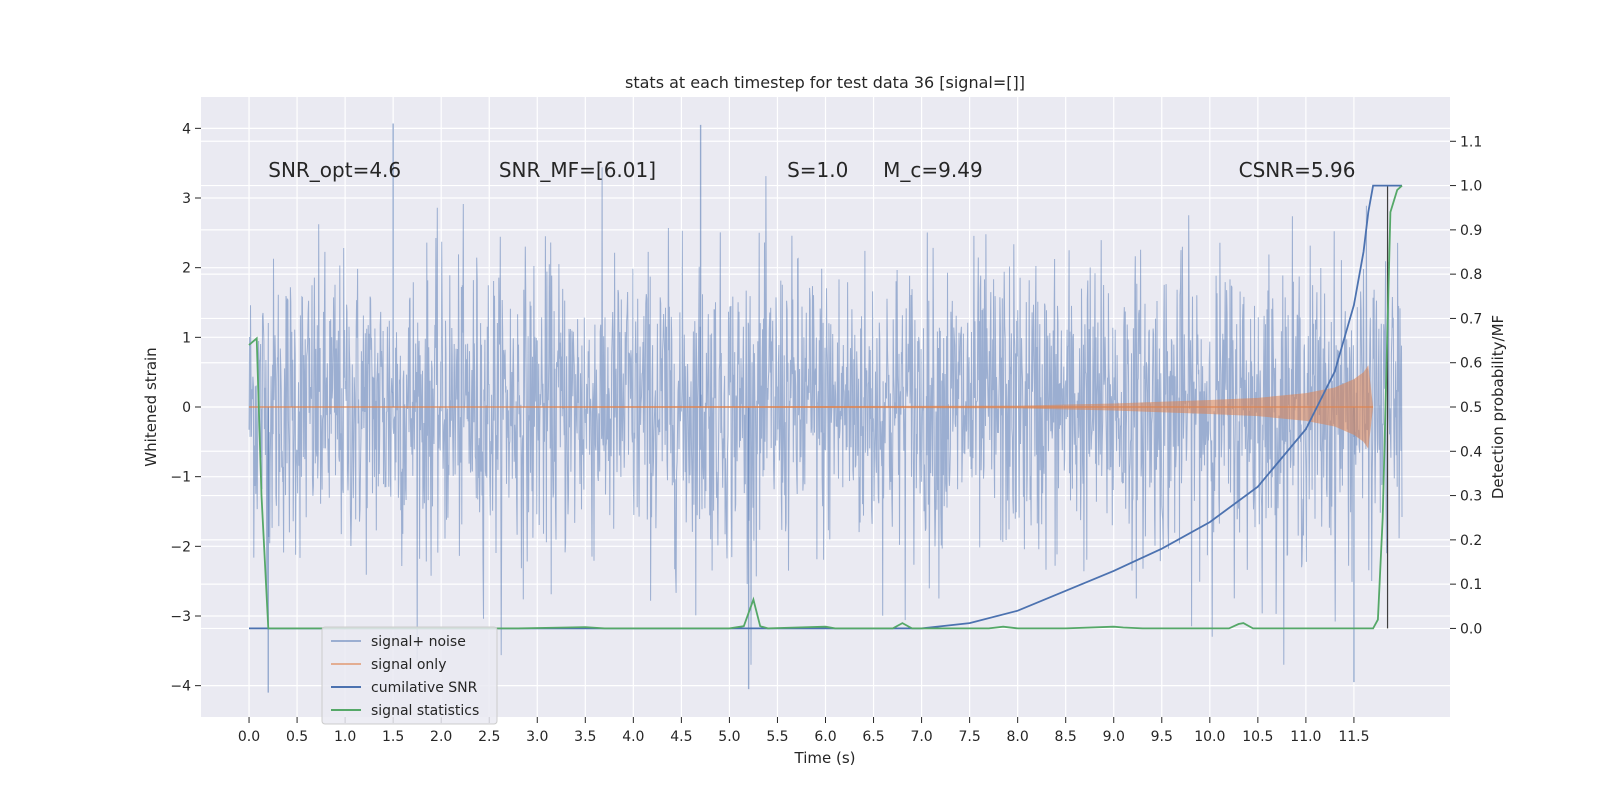 The image size is (1600, 805). Describe the element at coordinates (777, 737) in the screenshot. I see `x-tick-label: 5.5` at that location.